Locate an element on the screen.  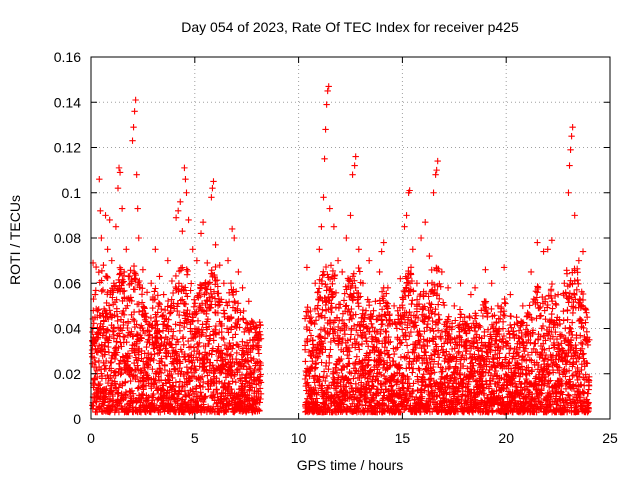
x-tick-label: 0 is located at coordinates (91, 438).